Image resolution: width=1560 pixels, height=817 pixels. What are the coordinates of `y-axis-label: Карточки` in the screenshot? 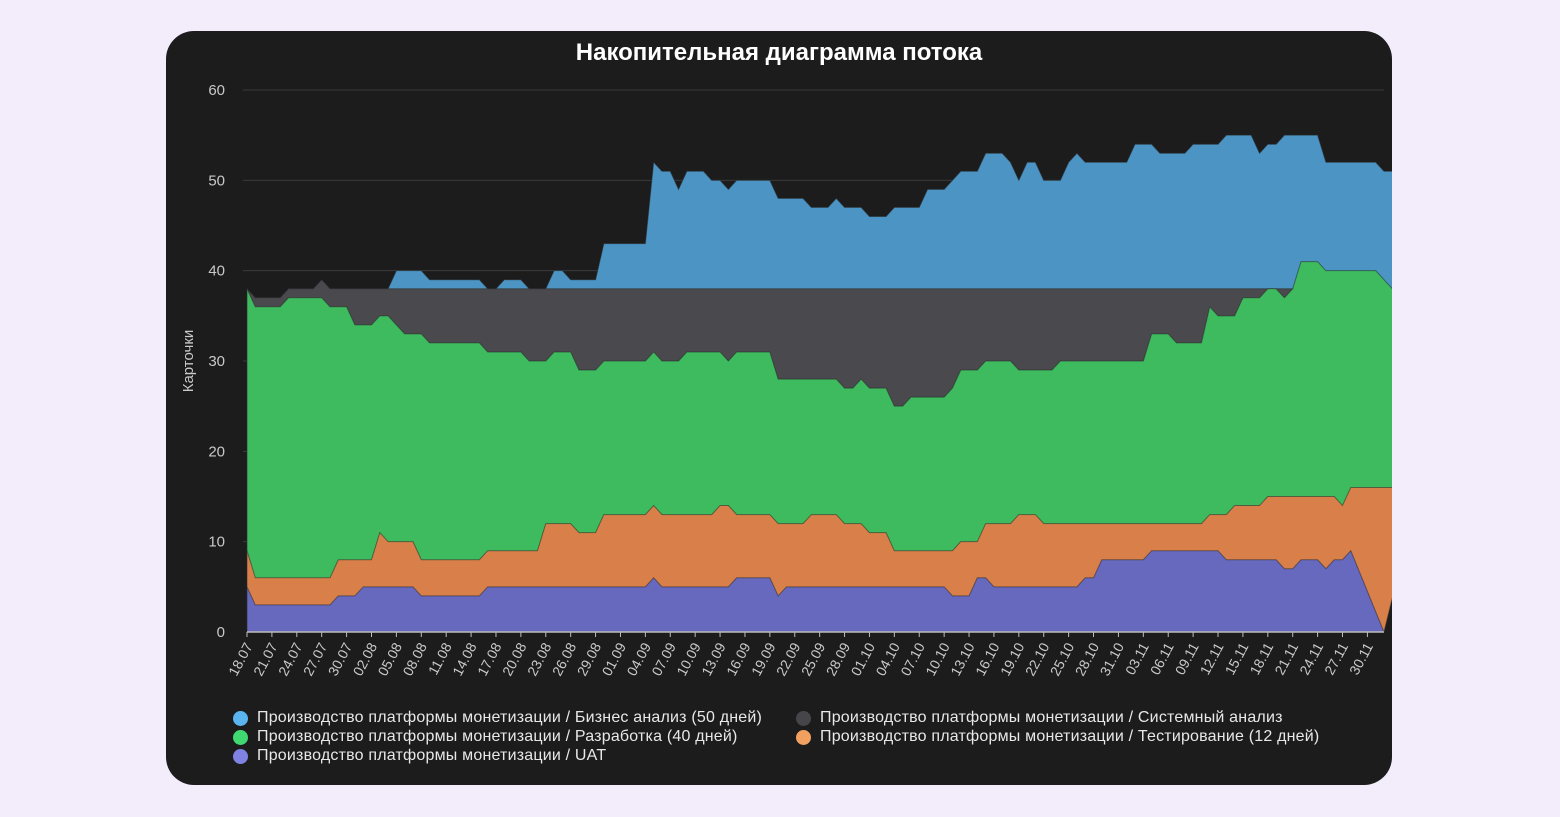 It's located at (188, 361).